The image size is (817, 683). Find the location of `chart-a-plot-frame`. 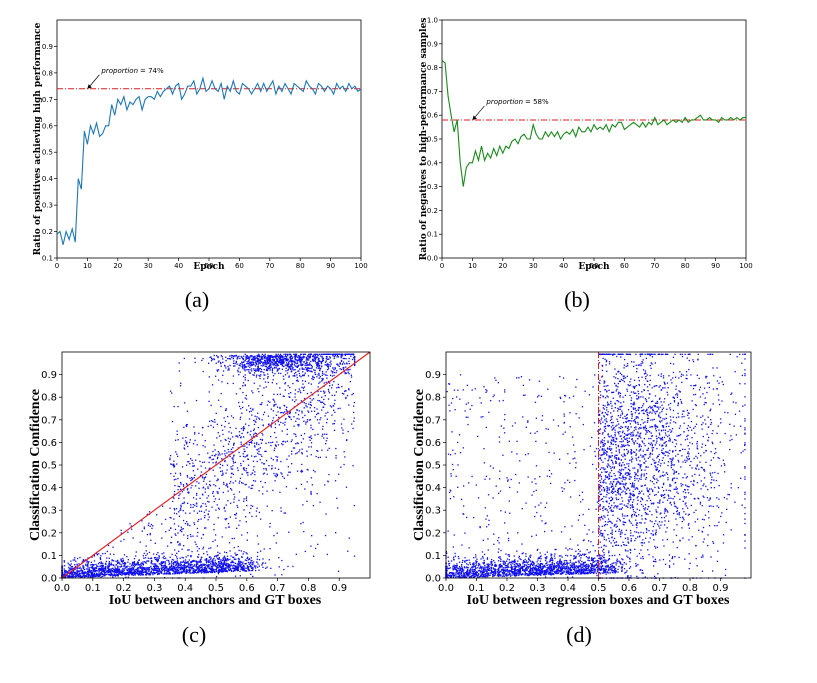

chart-a-plot-frame is located at coordinates (209, 139).